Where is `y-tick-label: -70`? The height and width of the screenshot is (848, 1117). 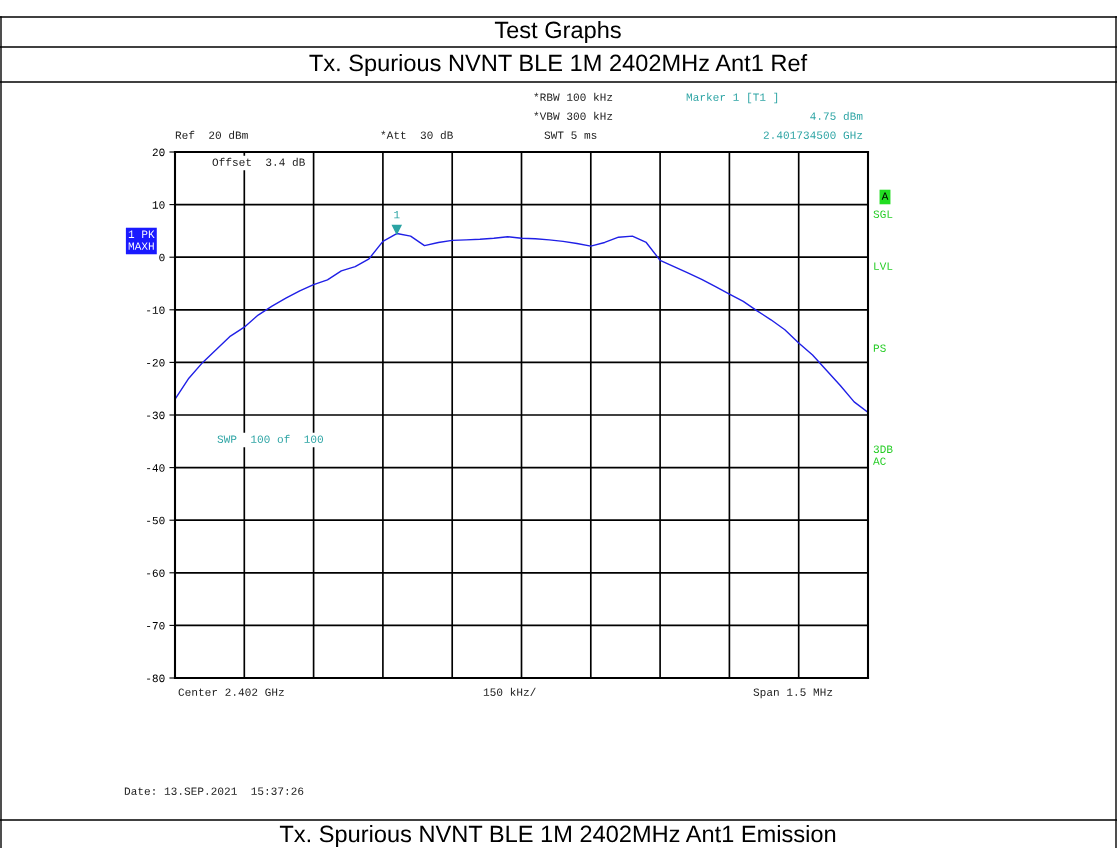 y-tick-label: -70 is located at coordinates (156, 625).